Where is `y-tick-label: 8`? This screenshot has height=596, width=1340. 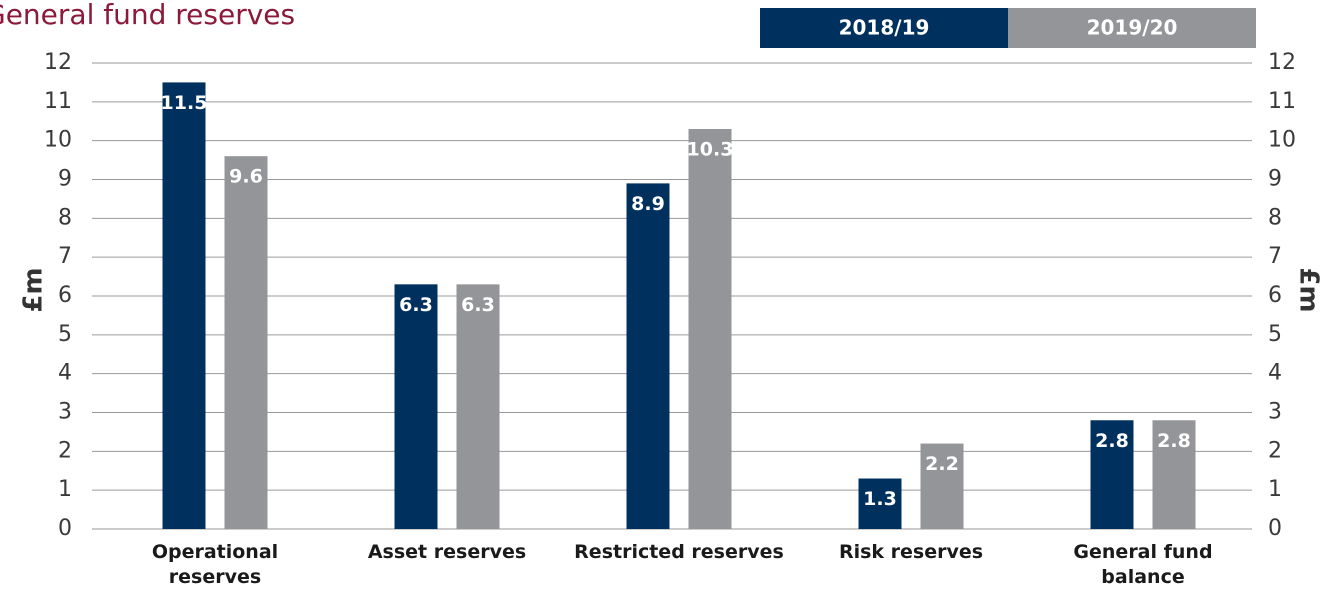
y-tick-label: 8 is located at coordinates (65, 217).